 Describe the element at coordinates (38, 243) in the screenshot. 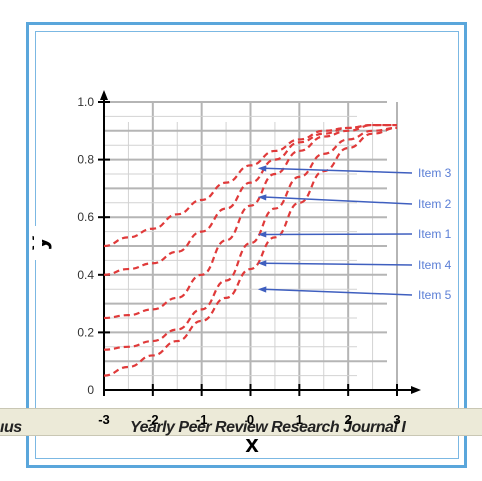

I see `frame-tab` at that location.